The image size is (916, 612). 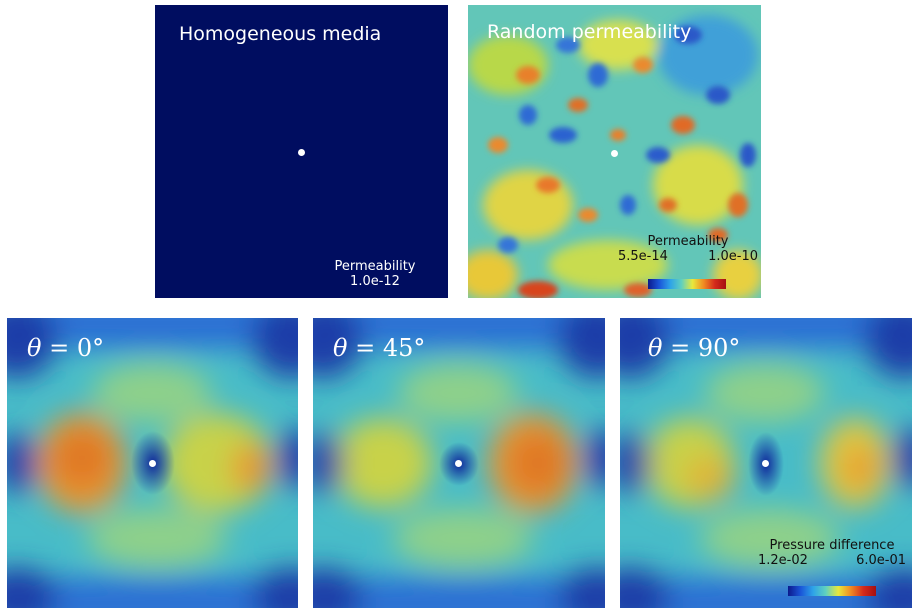 I want to click on theta-value: = 0°, so click(x=77, y=348).